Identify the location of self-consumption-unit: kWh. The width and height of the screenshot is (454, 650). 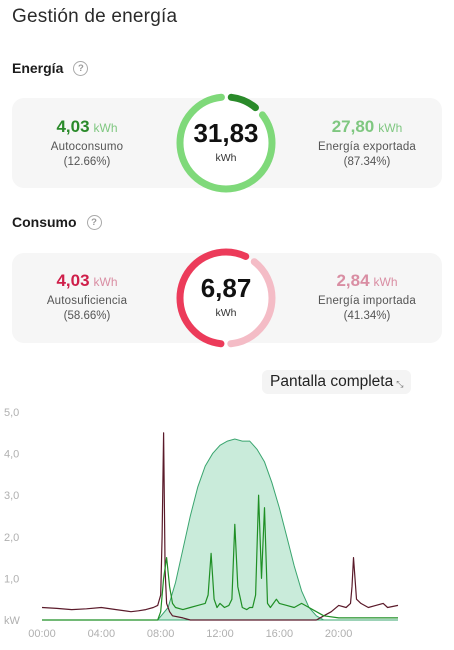
(105, 128).